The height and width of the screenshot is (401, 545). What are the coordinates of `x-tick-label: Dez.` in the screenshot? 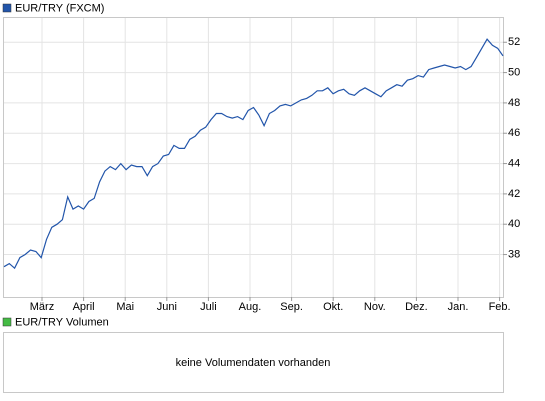 It's located at (416, 307).